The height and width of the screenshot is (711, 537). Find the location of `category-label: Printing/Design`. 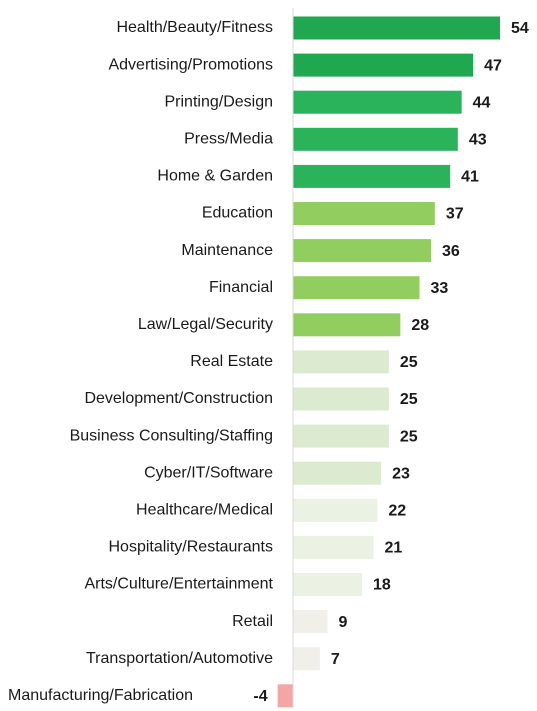

category-label: Printing/Design is located at coordinates (219, 101).